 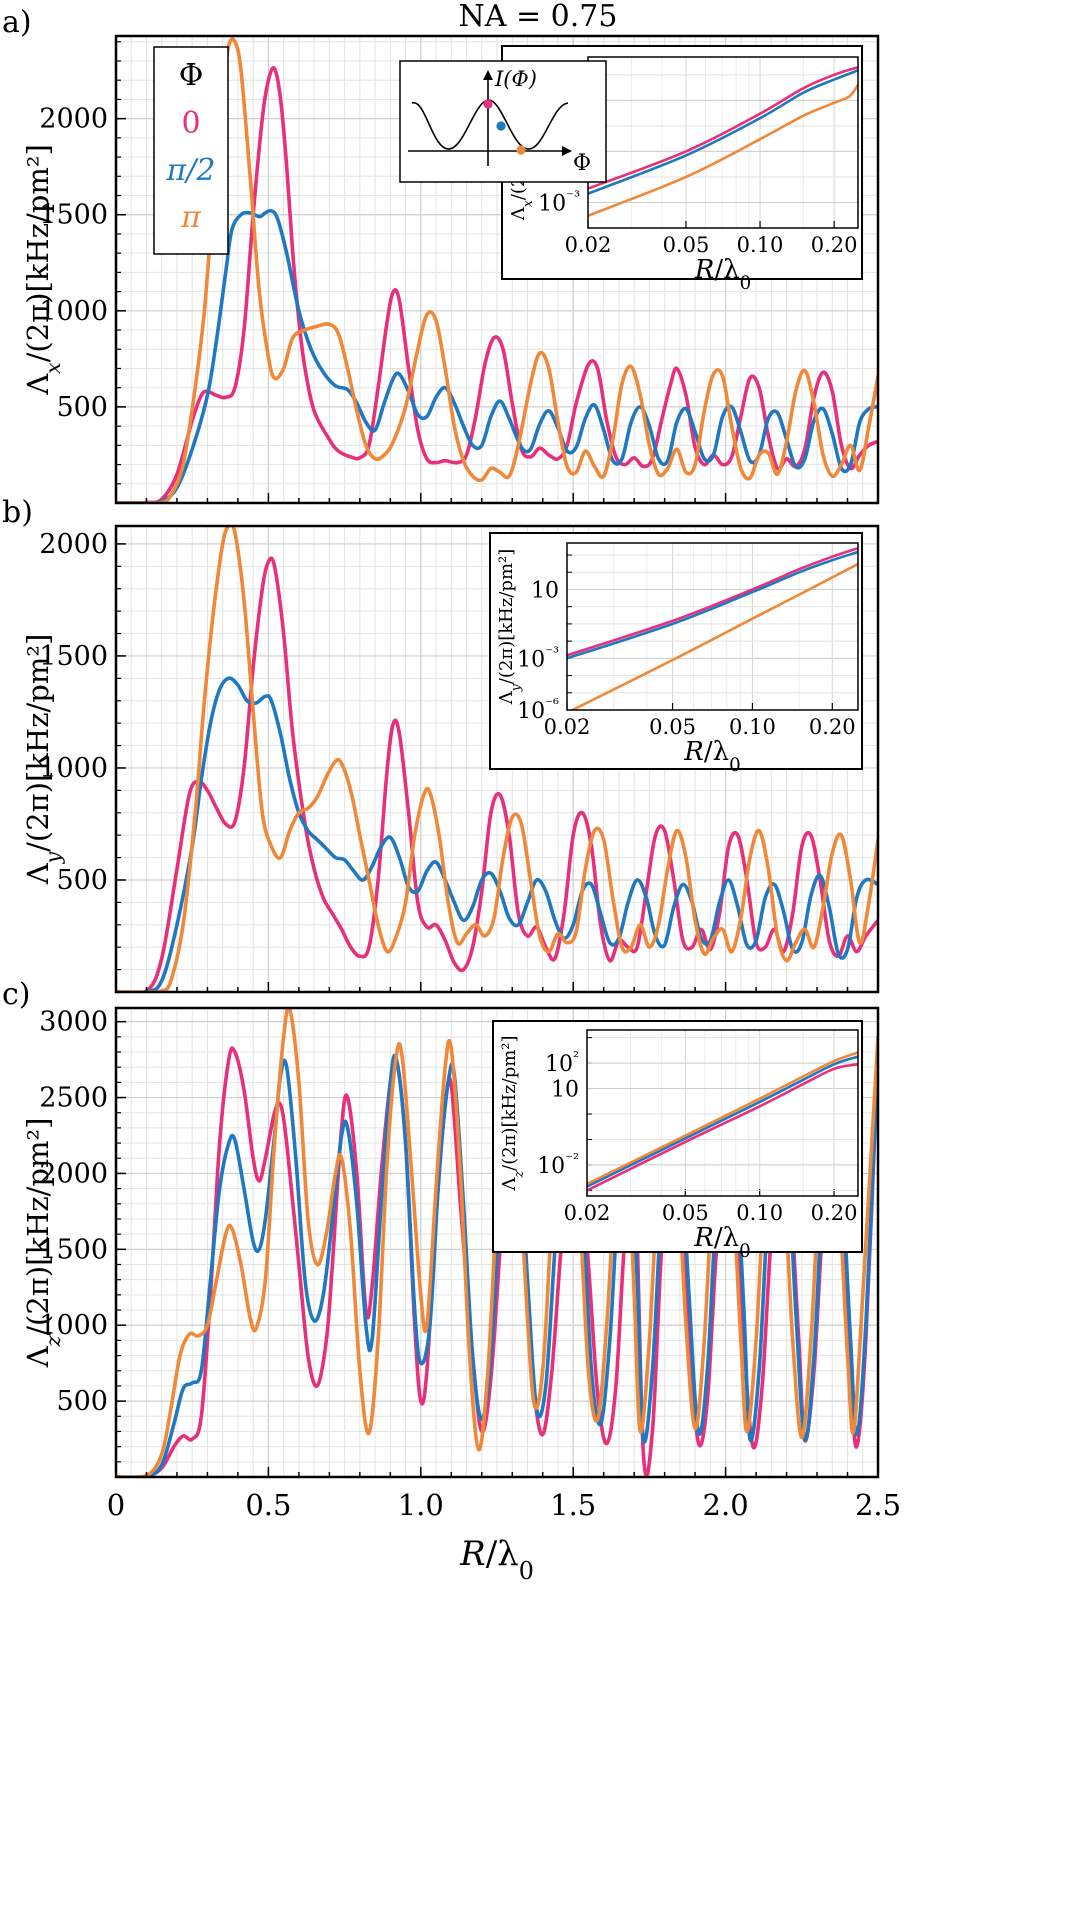 I want to click on y-axis-label: Λx/(2π)[kHz/pm²], so click(x=43, y=270).